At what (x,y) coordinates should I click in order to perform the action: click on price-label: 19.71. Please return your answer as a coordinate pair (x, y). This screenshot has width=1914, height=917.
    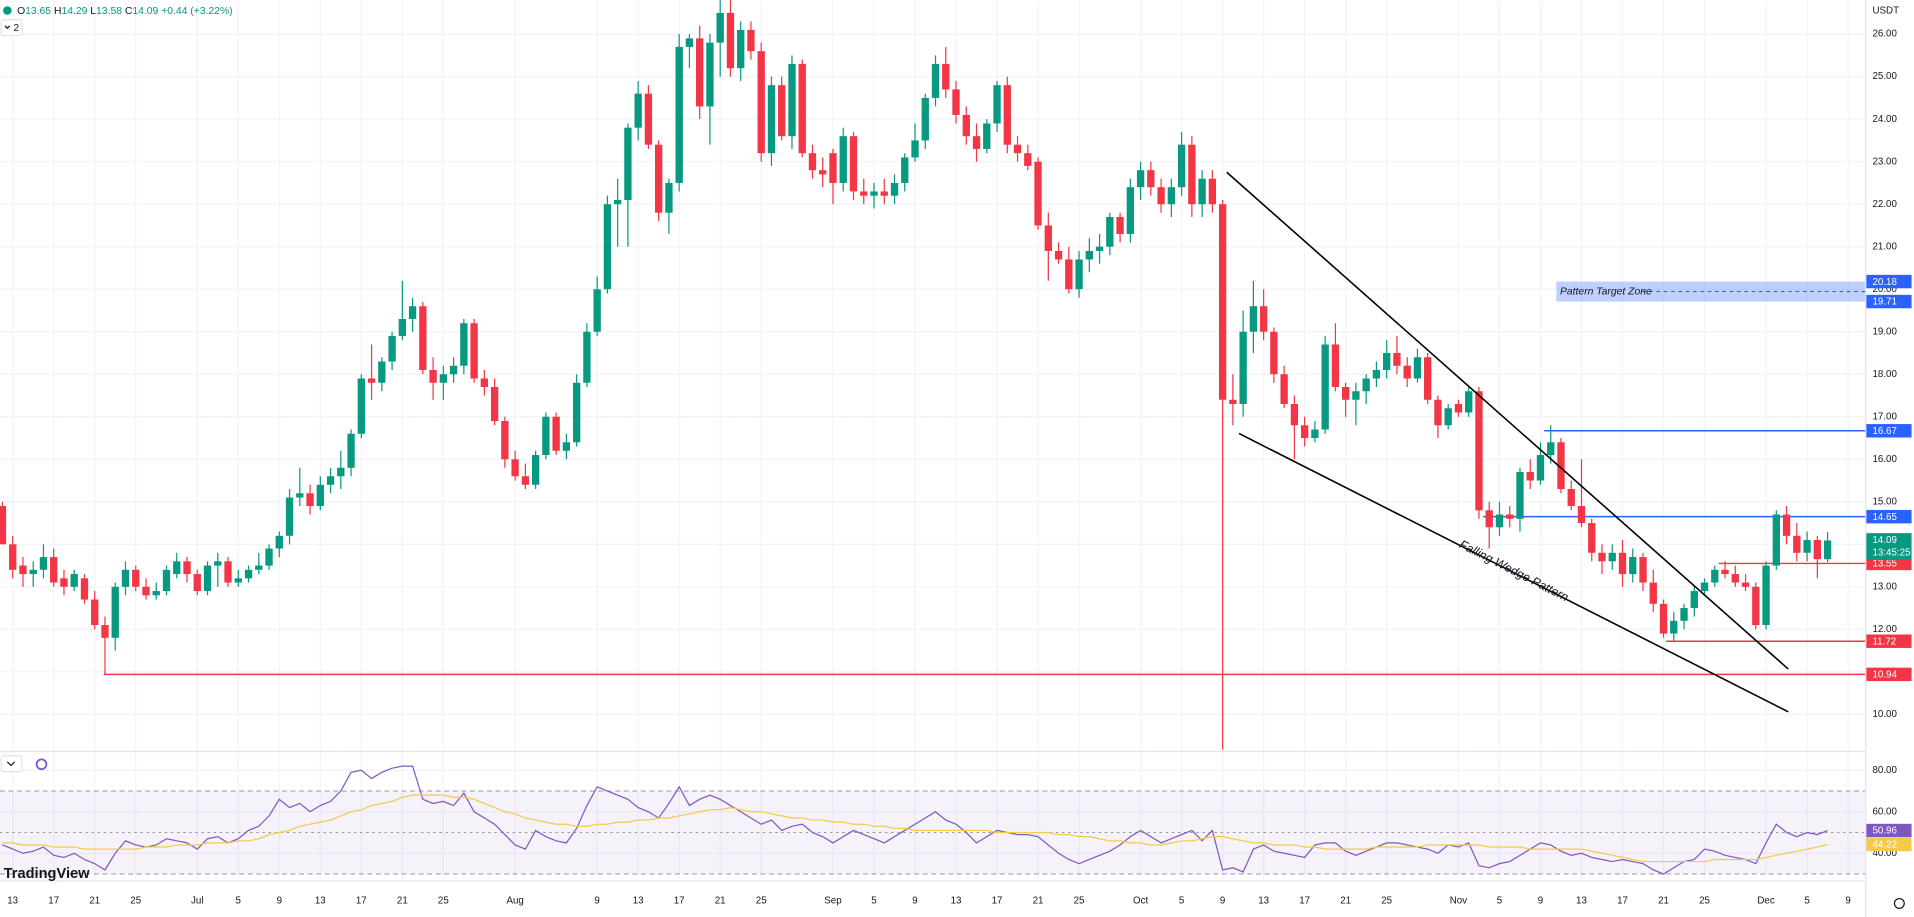
    Looking at the image, I should click on (1884, 302).